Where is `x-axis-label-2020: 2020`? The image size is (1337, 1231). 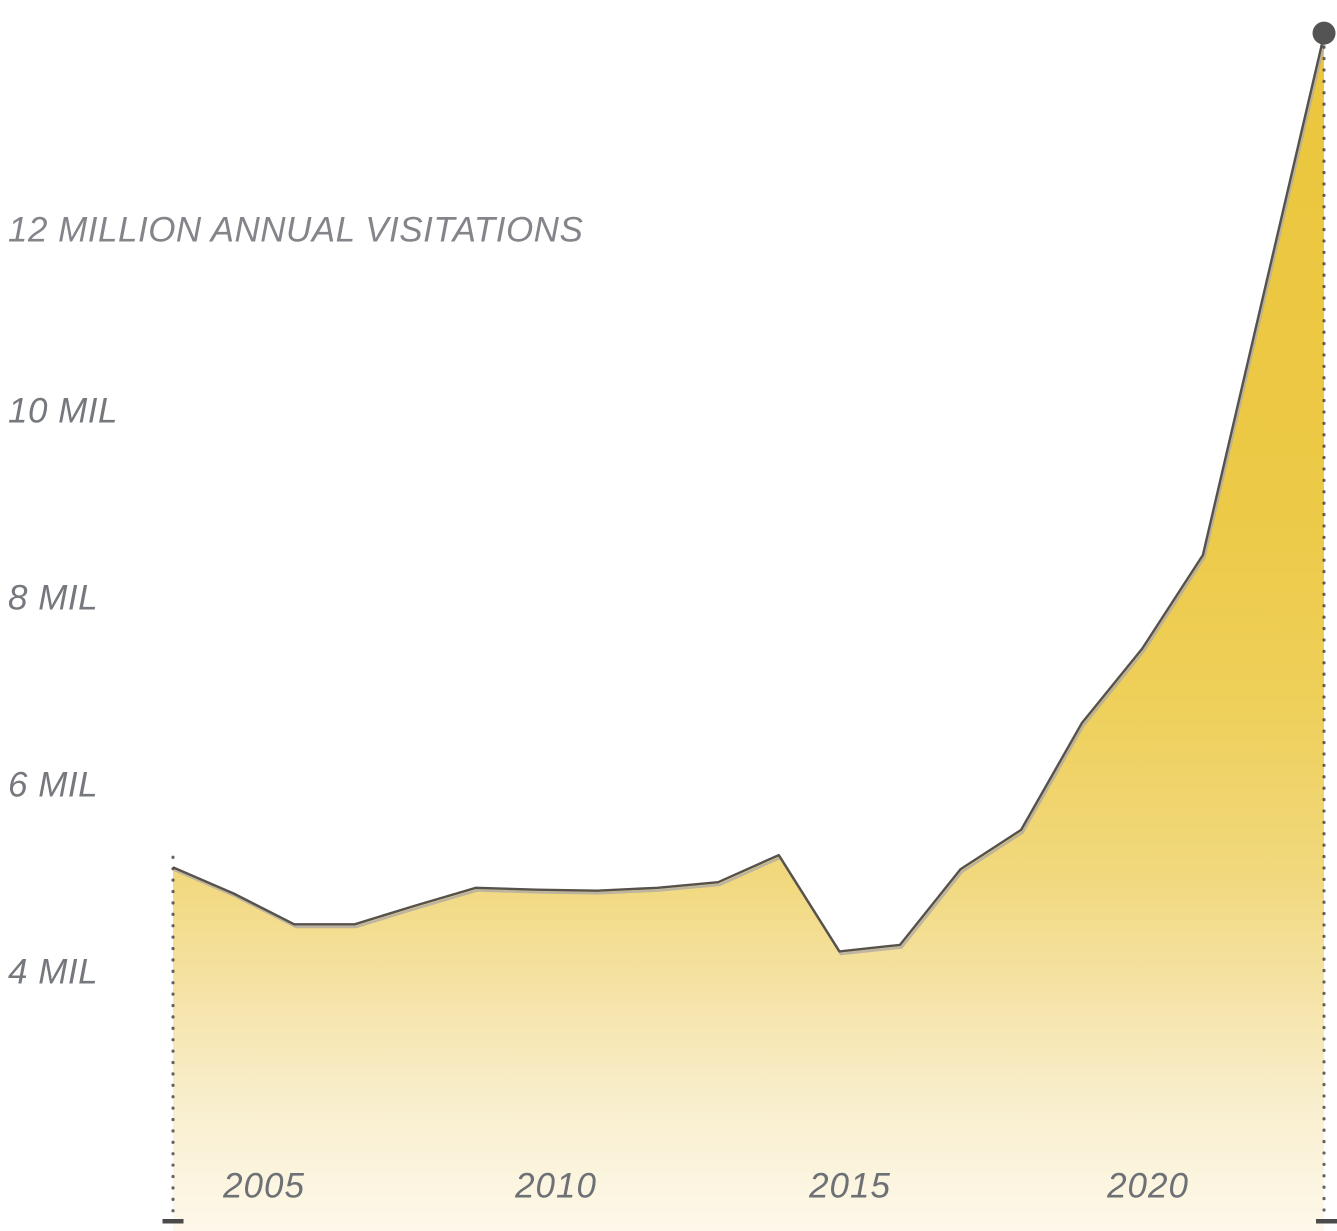
x-axis-label-2020: 2020 is located at coordinates (1148, 1186).